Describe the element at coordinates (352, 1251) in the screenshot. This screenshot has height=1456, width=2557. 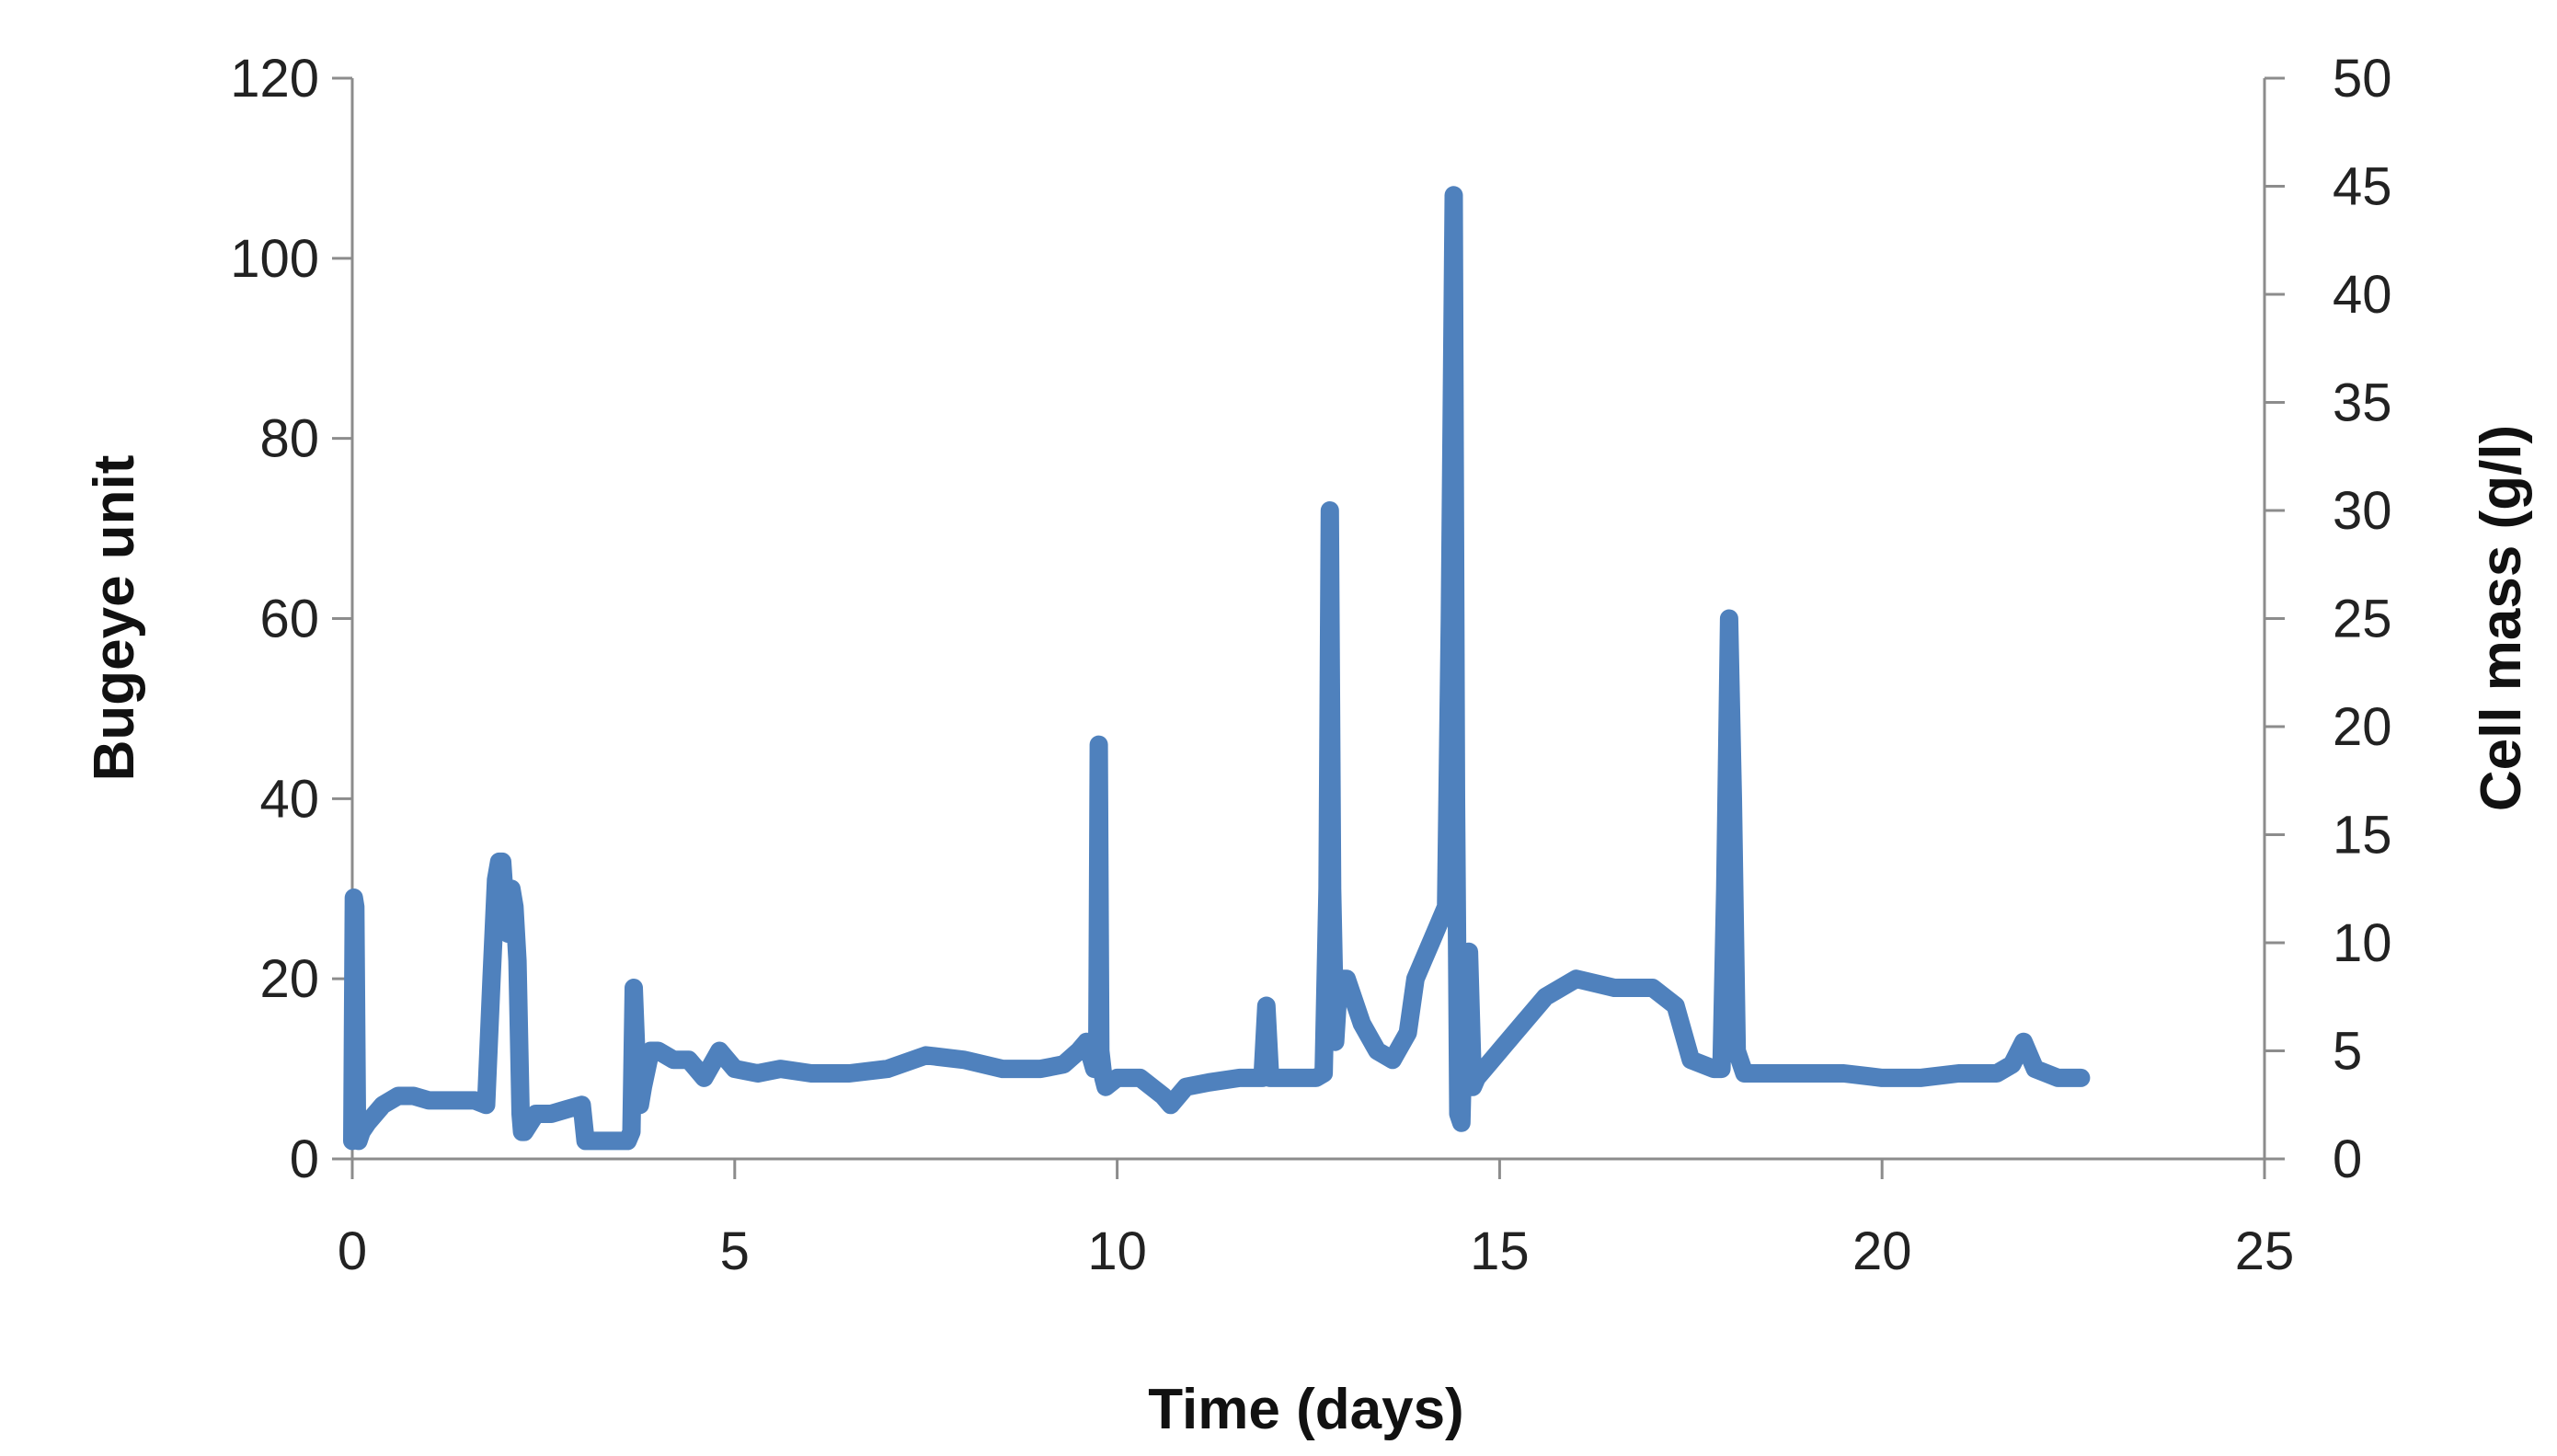
I see `x-tick-label: 0` at that location.